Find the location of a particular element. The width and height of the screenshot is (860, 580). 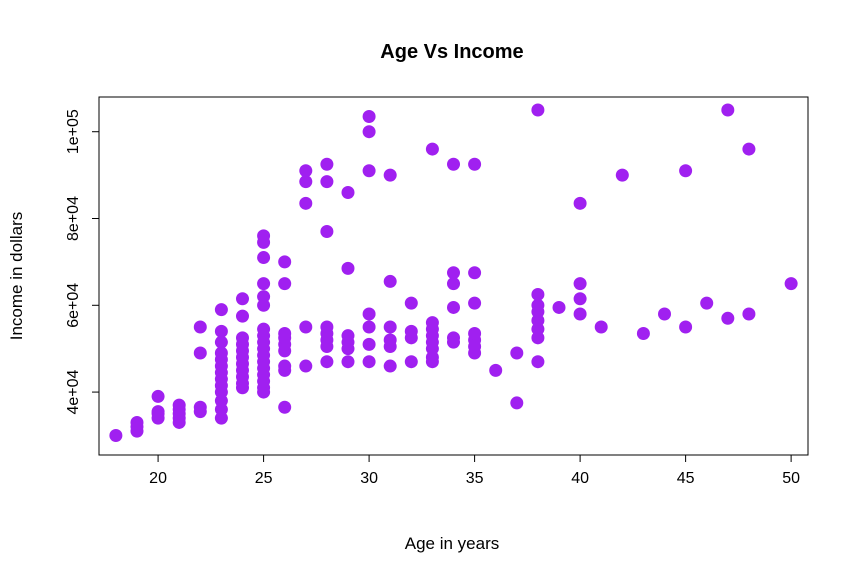

y-tick-label: 4e+04 is located at coordinates (73, 392).